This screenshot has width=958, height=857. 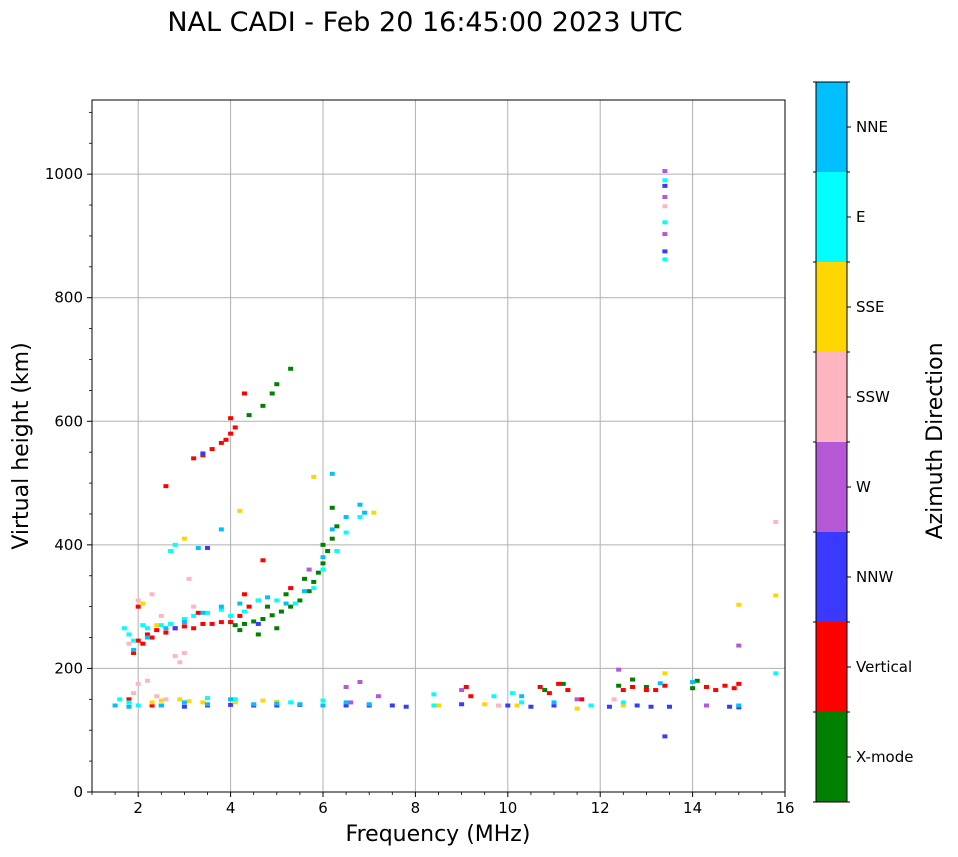 I want to click on x-tick-label: 4, so click(x=231, y=808).